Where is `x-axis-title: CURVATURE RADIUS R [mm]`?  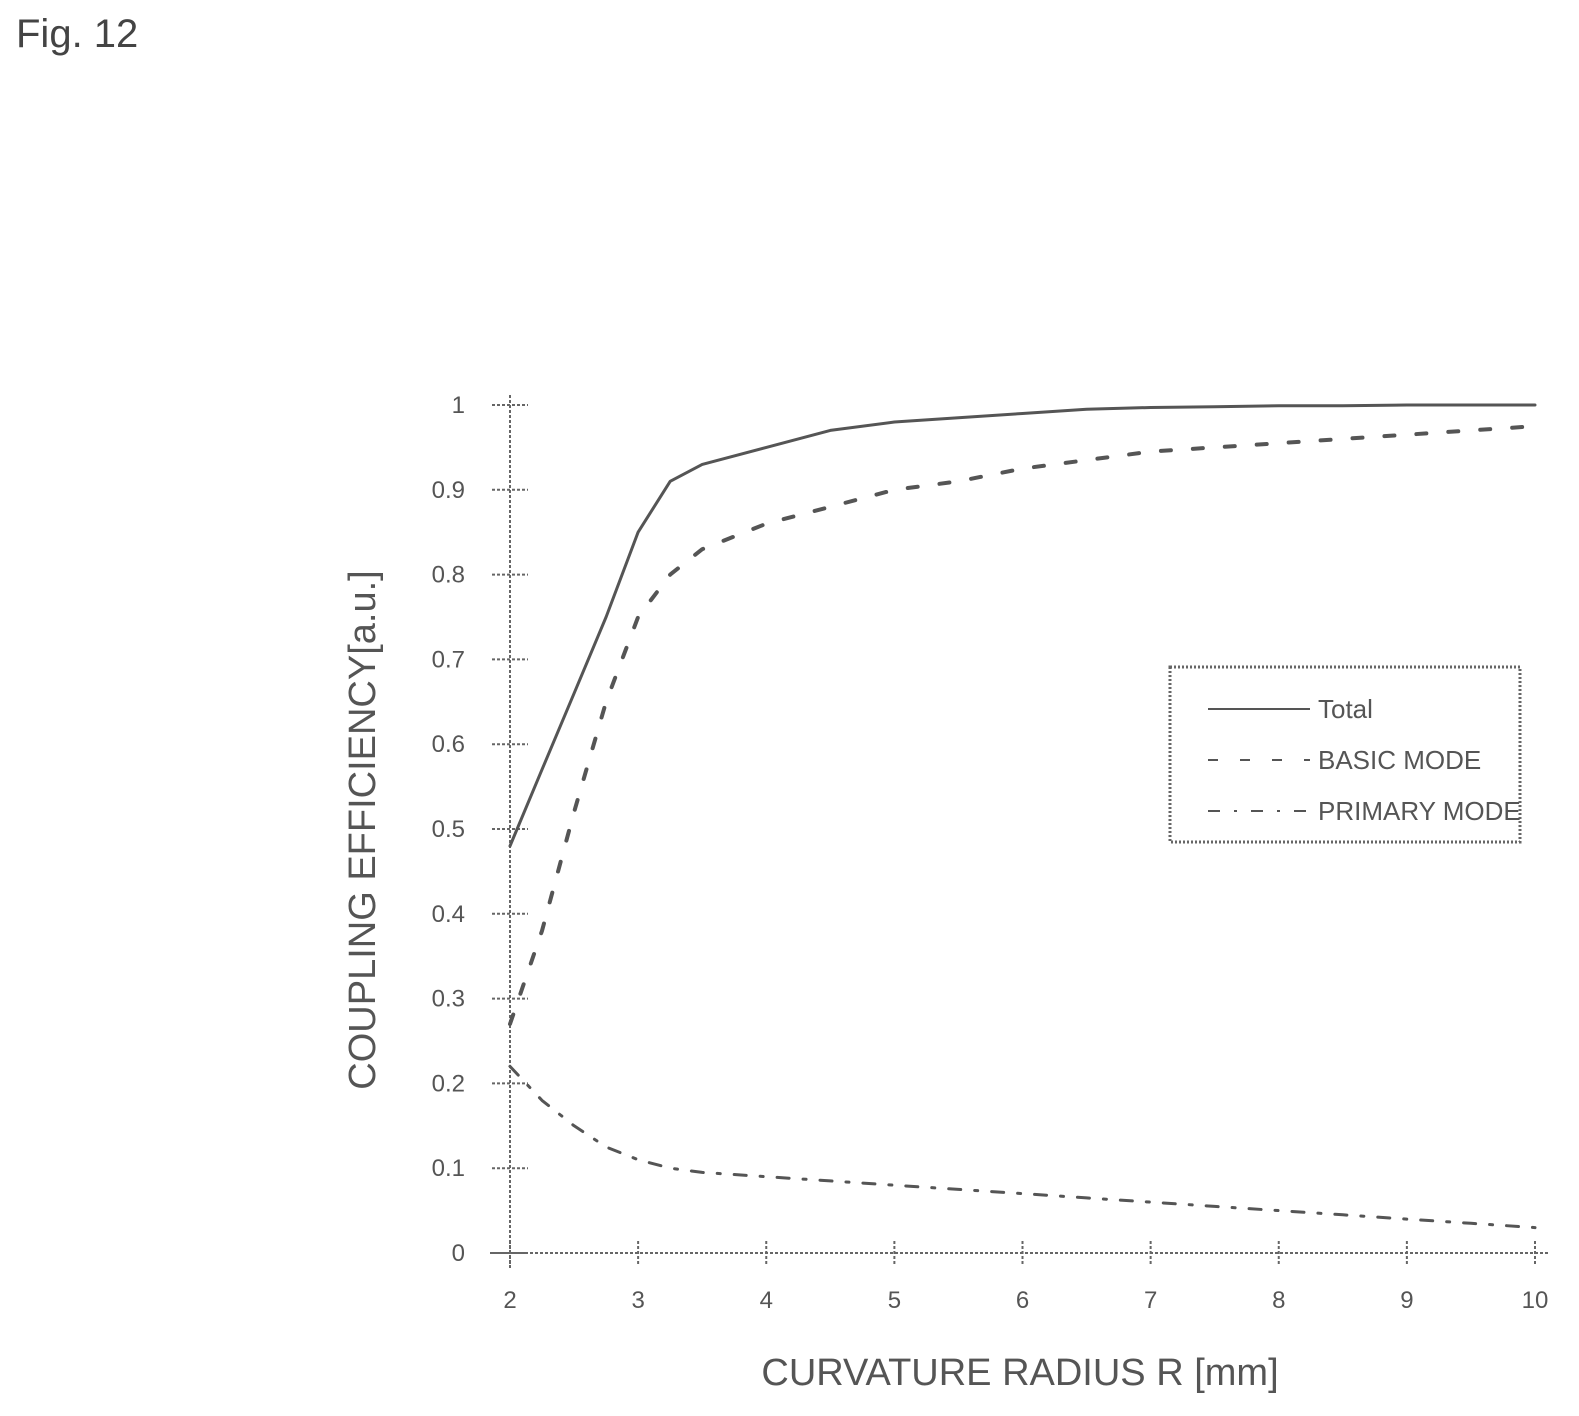 x-axis-title: CURVATURE RADIUS R [mm] is located at coordinates (1019, 1373).